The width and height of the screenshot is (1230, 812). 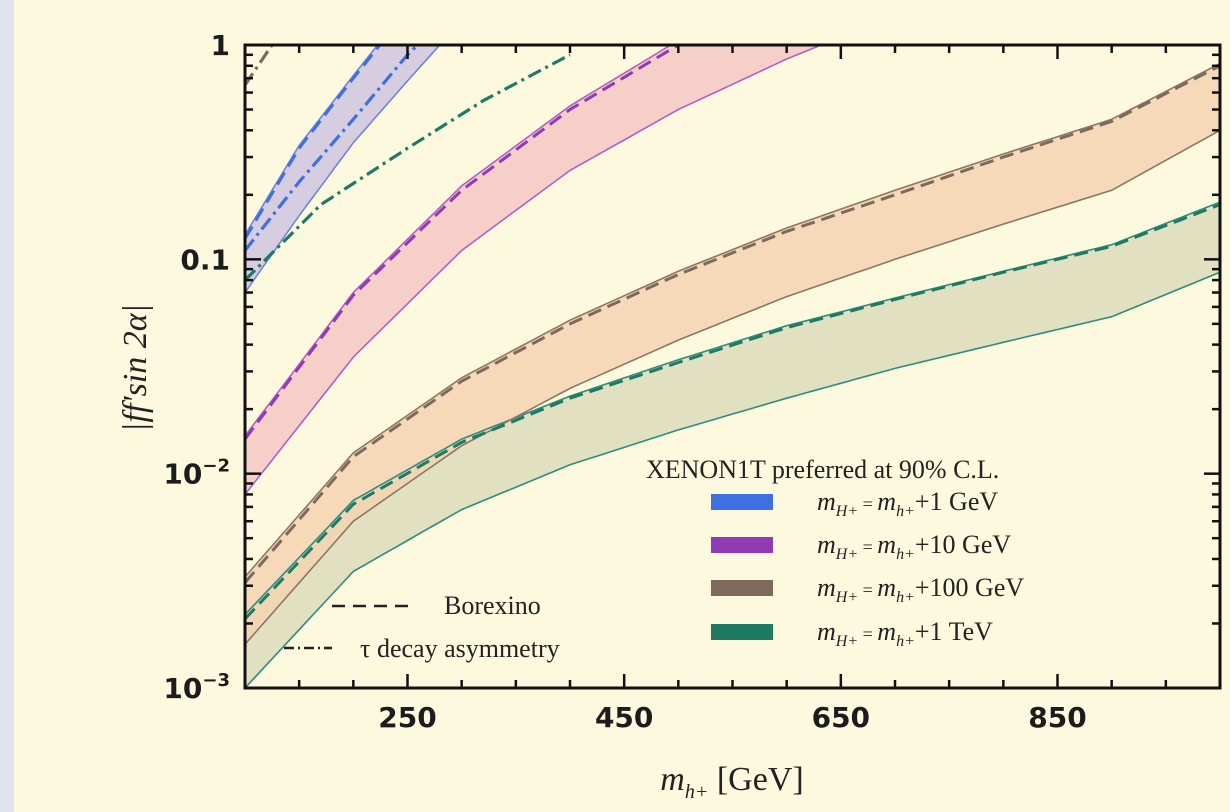 What do you see at coordinates (135, 368) in the screenshot?
I see `y-axis-title: |ff'sin 2α|` at bounding box center [135, 368].